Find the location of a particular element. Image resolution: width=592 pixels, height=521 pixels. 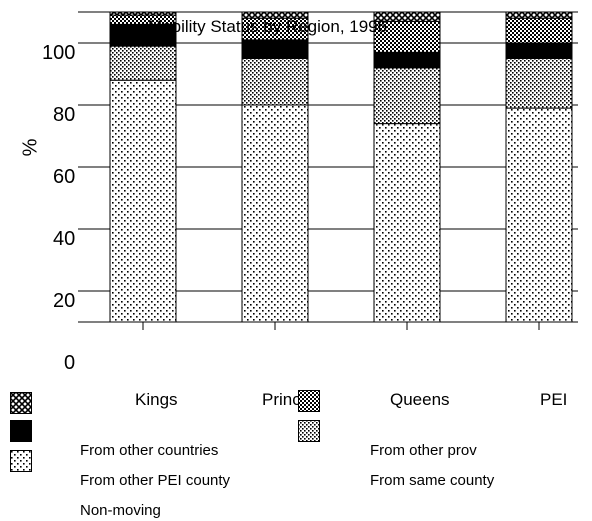

legend-label-non-moving: Non-moving is located at coordinates (120, 510).